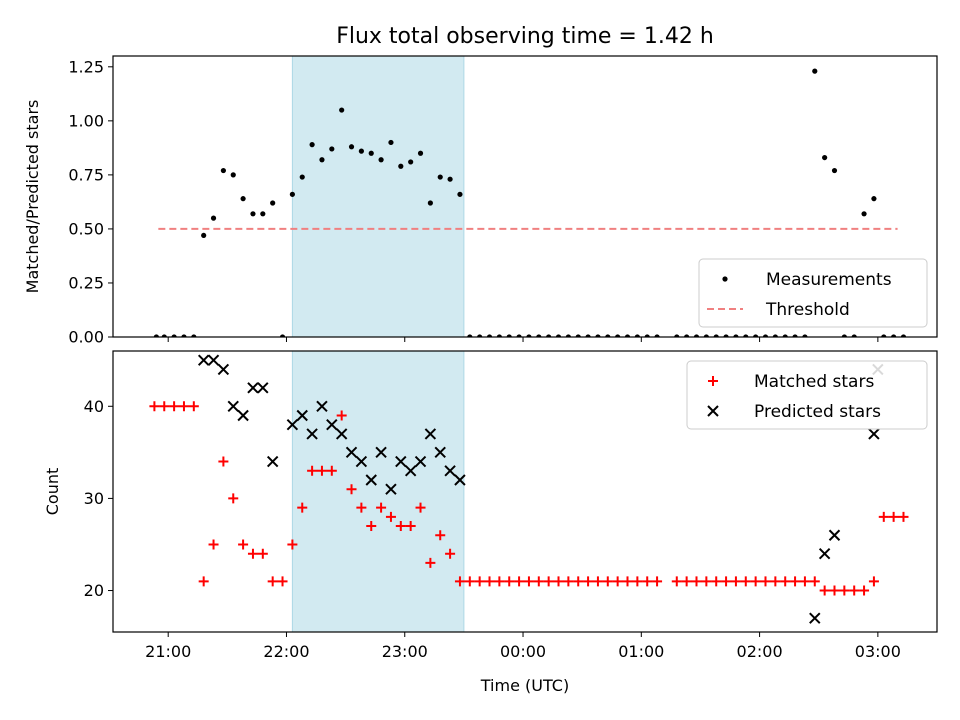  I want to click on legend-label: Predicted stars, so click(817, 412).